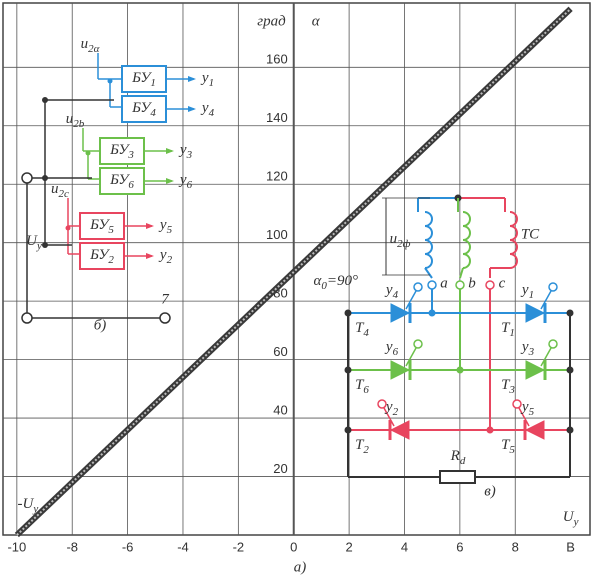  What do you see at coordinates (128, 546) in the screenshot?
I see `x-tick-label: -6` at bounding box center [128, 546].